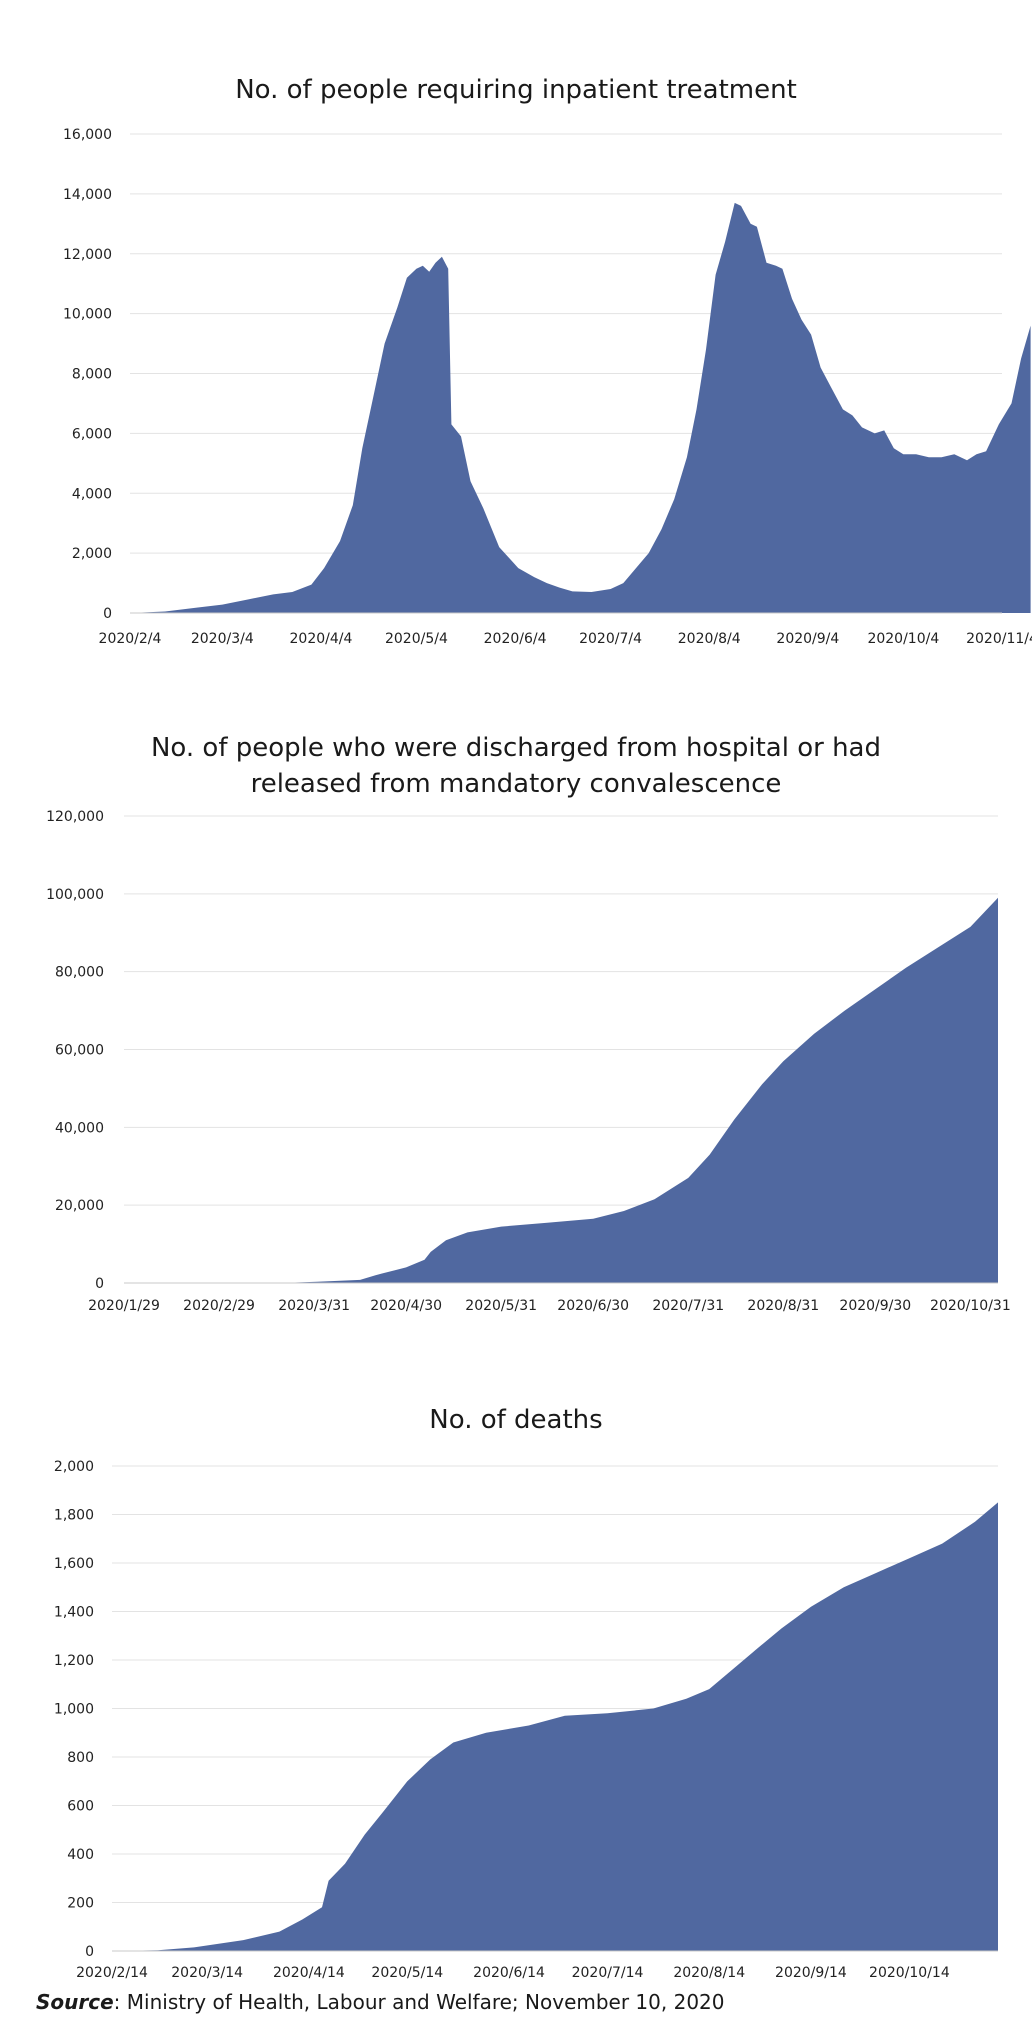  What do you see at coordinates (74, 1710) in the screenshot?
I see `y-tick-label: 1,000` at bounding box center [74, 1710].